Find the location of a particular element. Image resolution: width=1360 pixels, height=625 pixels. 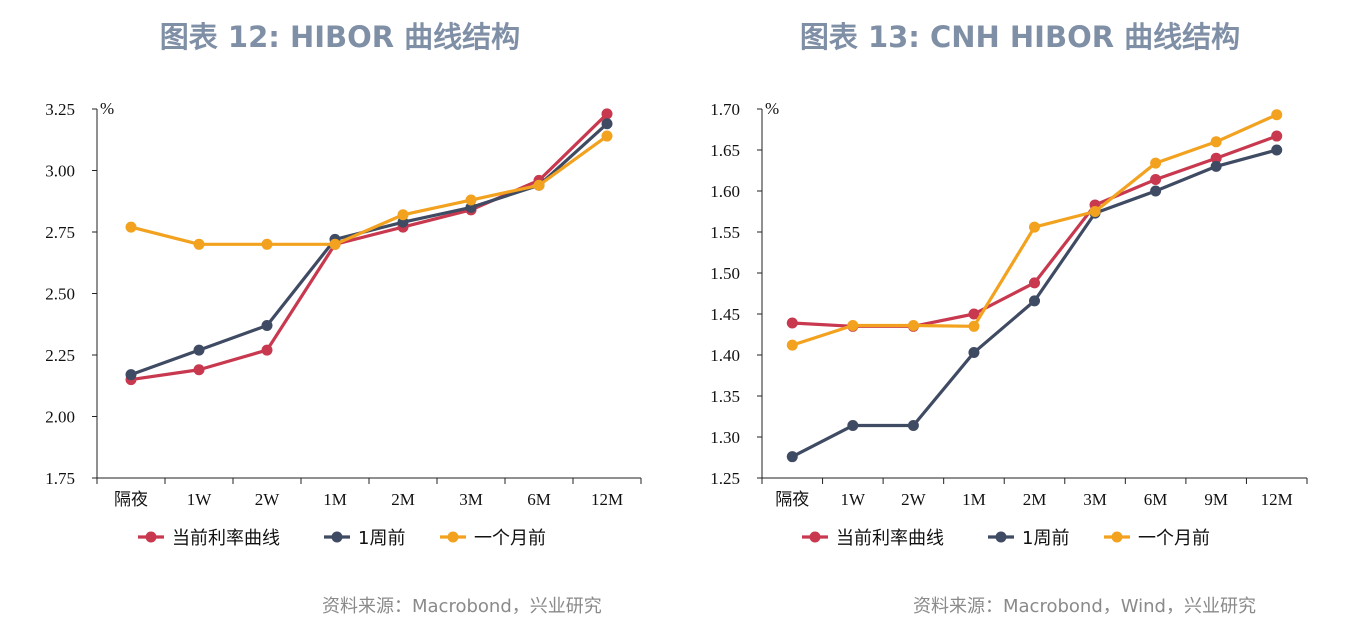

source-note: 资料来源：Macrobond，兴业研究 is located at coordinates (462, 606).